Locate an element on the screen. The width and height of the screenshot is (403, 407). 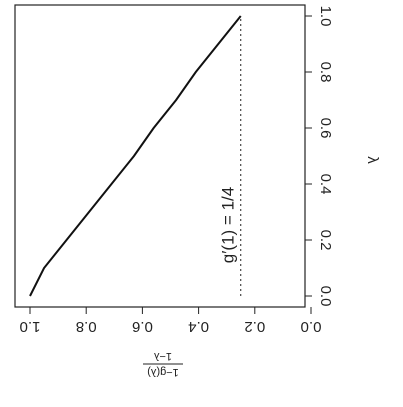
x-tick-label: 0.8 is located at coordinates (325, 72).